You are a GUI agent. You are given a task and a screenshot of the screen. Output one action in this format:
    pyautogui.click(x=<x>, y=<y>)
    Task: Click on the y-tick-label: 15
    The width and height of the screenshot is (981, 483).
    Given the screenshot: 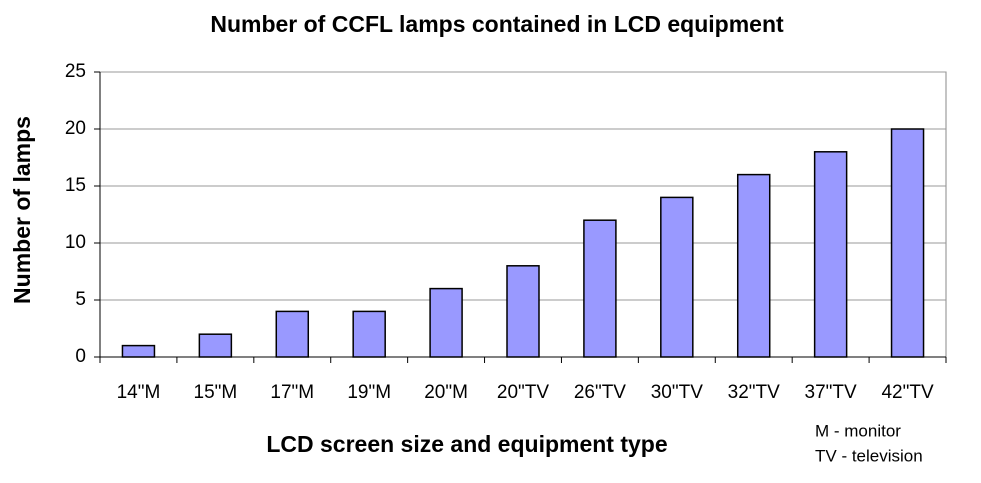 What is the action you would take?
    pyautogui.click(x=75, y=185)
    